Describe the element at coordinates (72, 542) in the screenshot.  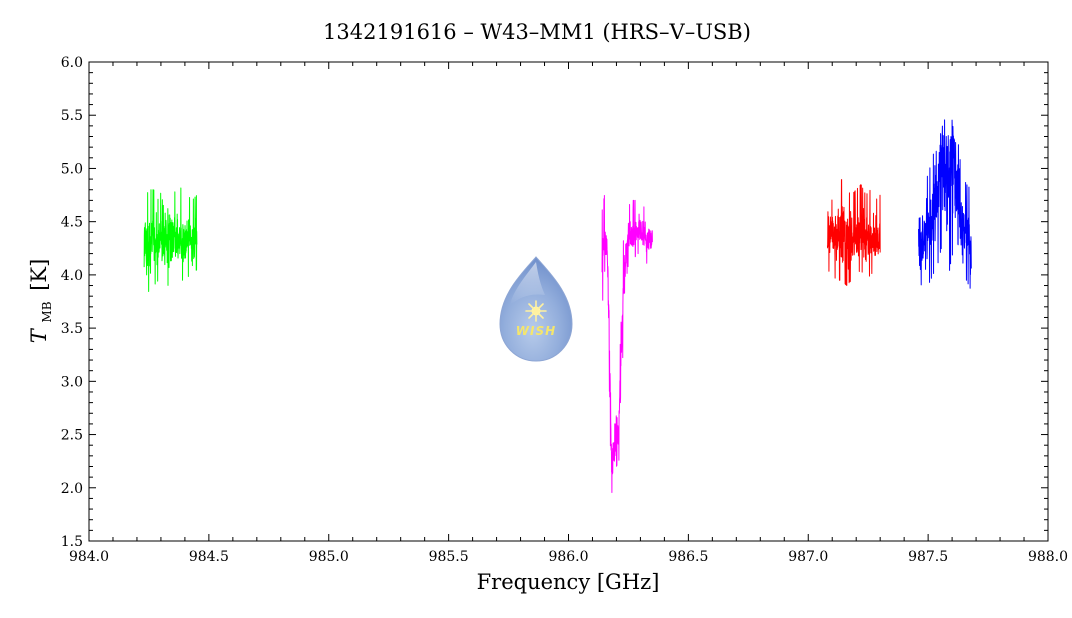
I see `y-tick-label: 1.5` at that location.